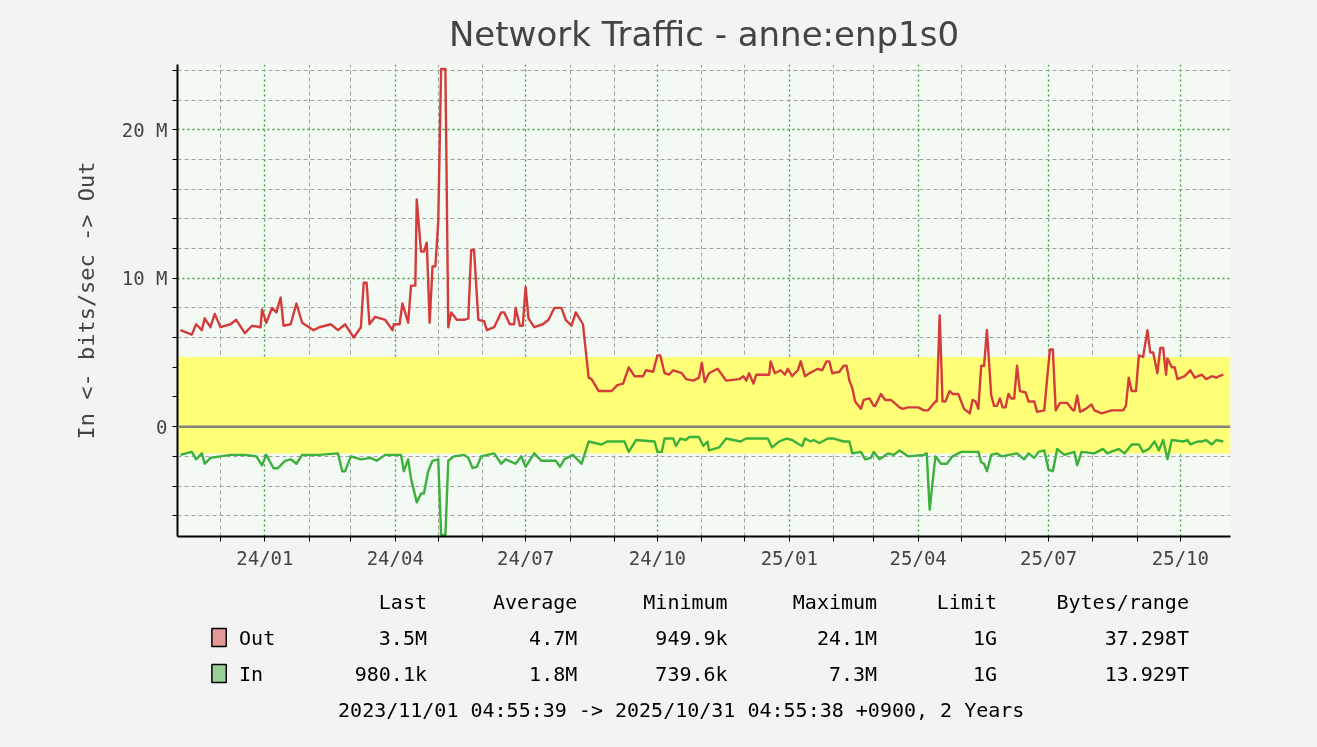  I want to click on text: 3.5M, so click(402, 637).